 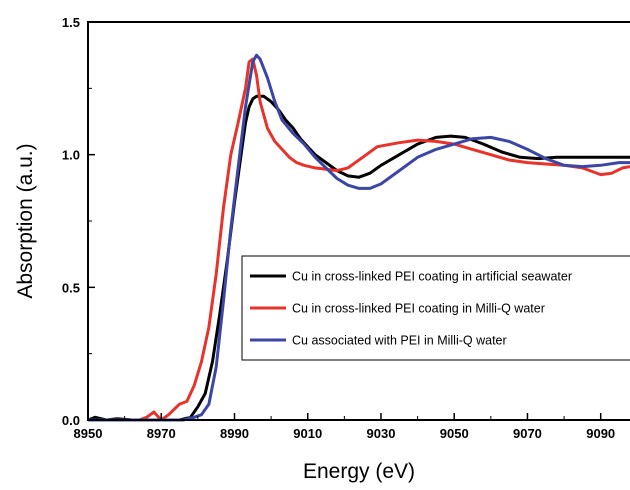 What do you see at coordinates (78, 221) in the screenshot?
I see `y-axis-ticks: 0.0 0.5 1.0 1.5` at bounding box center [78, 221].